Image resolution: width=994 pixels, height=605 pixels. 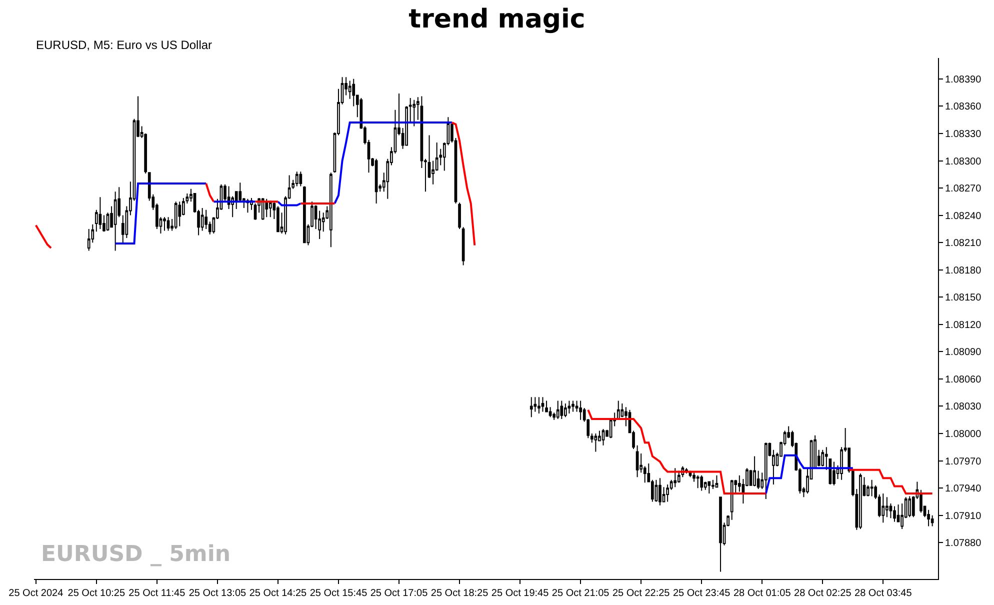 I want to click on x-tick-label: 25 Oct 18:25, so click(x=459, y=593).